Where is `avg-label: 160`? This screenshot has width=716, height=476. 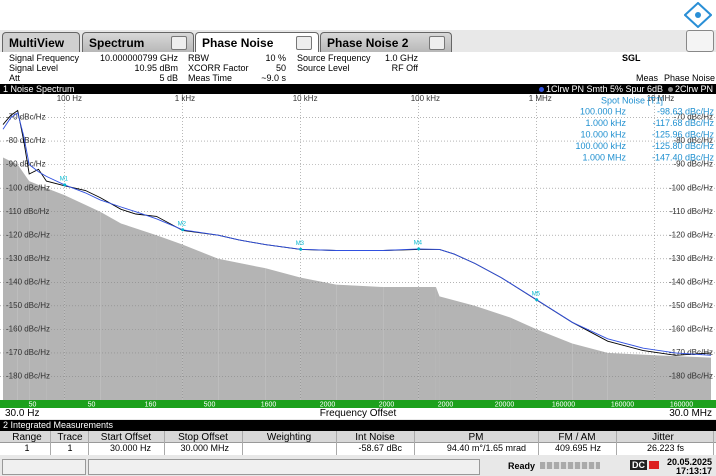
avg-label: 160 is located at coordinates (151, 404).